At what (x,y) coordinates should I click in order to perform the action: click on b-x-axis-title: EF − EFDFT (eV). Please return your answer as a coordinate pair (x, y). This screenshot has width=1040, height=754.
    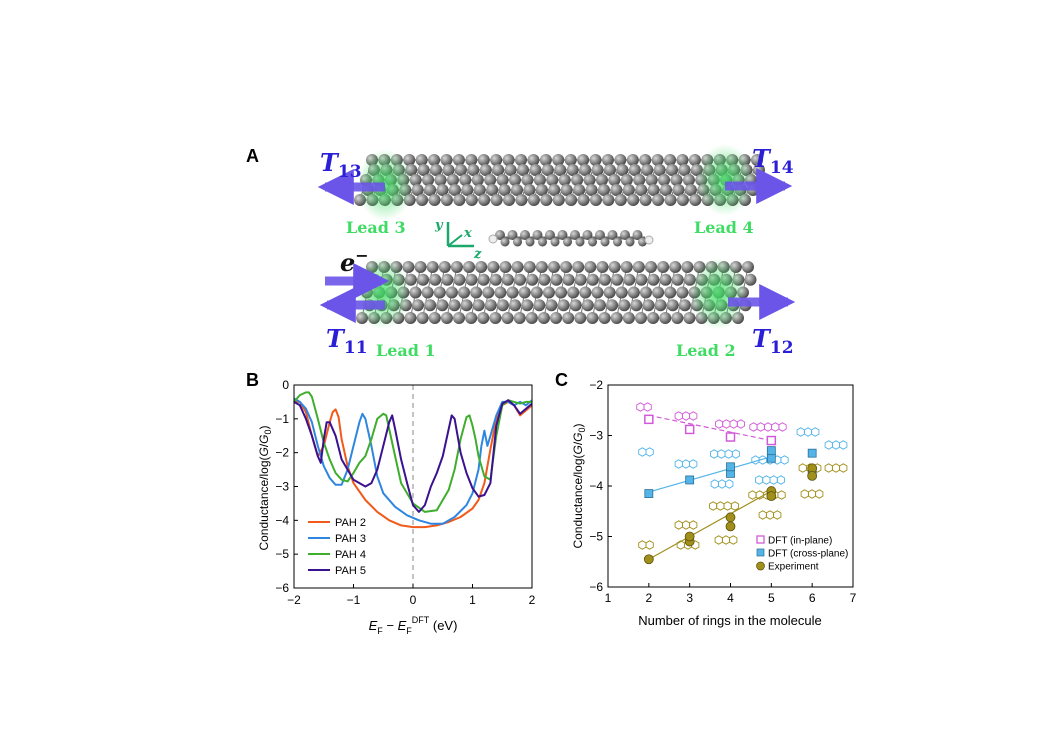
    Looking at the image, I should click on (413, 625).